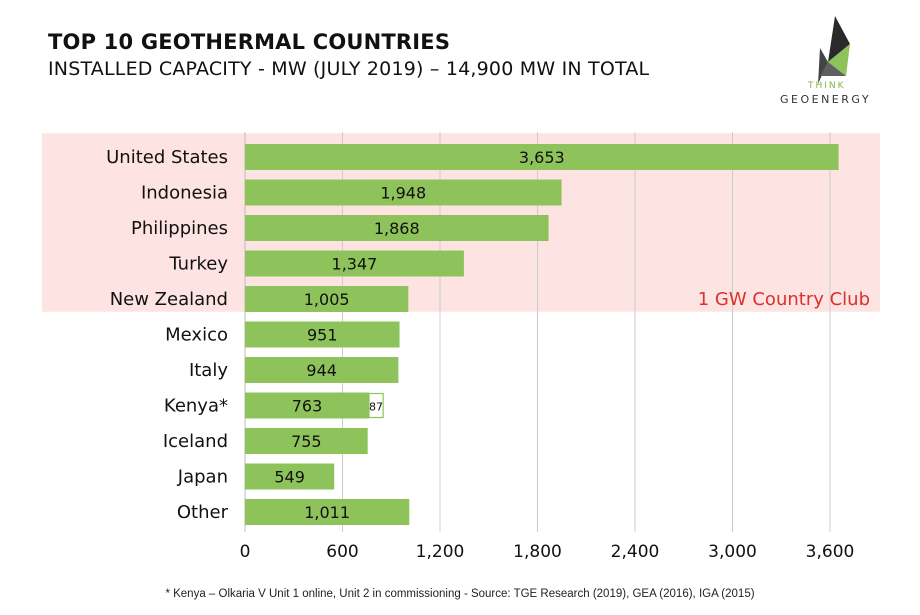 This screenshot has width=920, height=615. I want to click on data-label: 763, so click(307, 406).